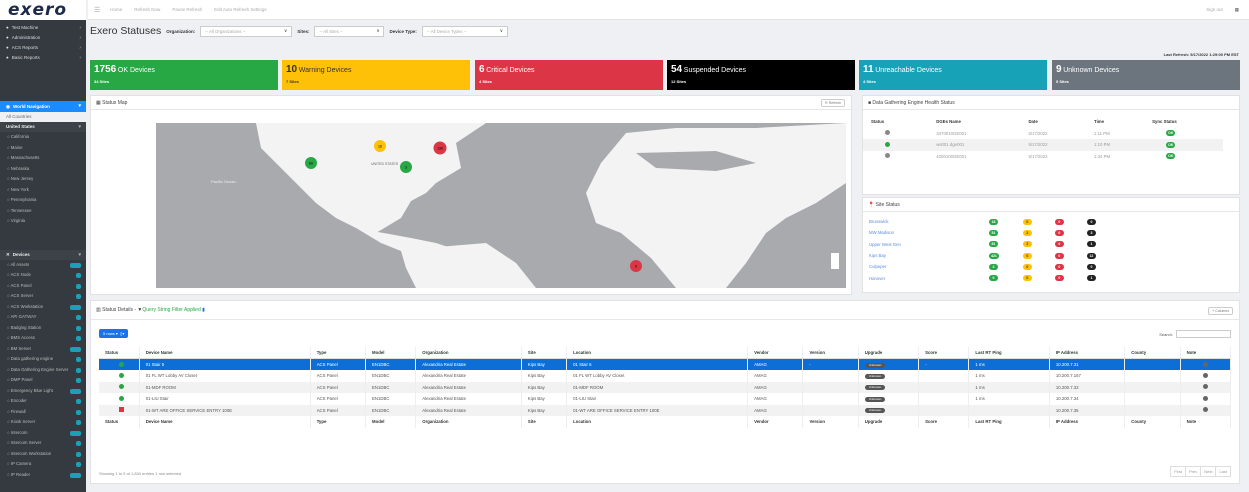  Describe the element at coordinates (203, 310) in the screenshot. I see `trash-icon: ▮` at that location.